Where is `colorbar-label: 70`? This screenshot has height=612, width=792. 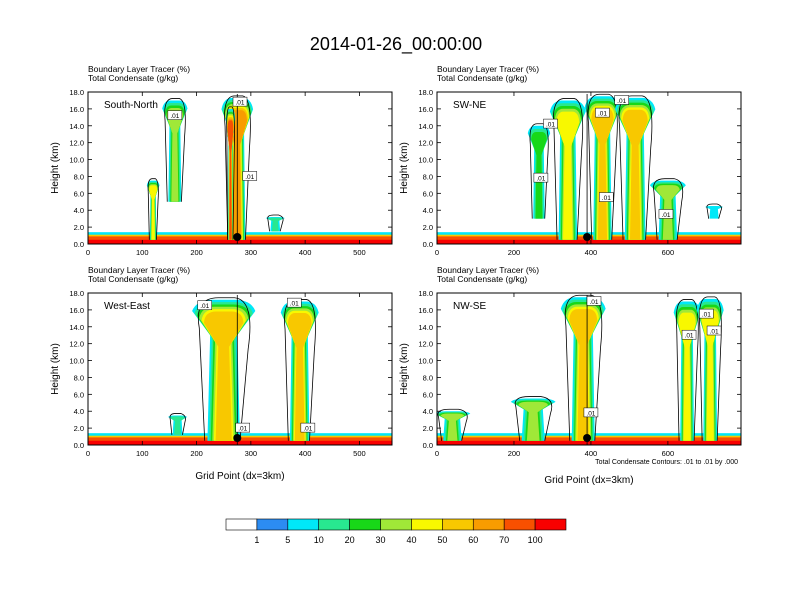
colorbar-label: 70 is located at coordinates (504, 540).